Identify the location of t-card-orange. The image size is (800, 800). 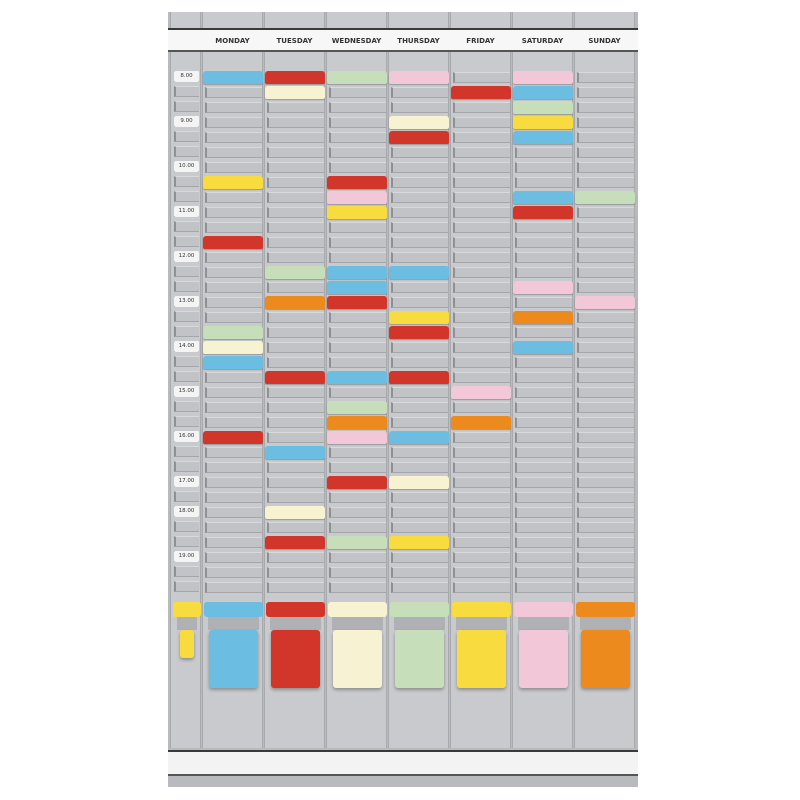
(295, 302).